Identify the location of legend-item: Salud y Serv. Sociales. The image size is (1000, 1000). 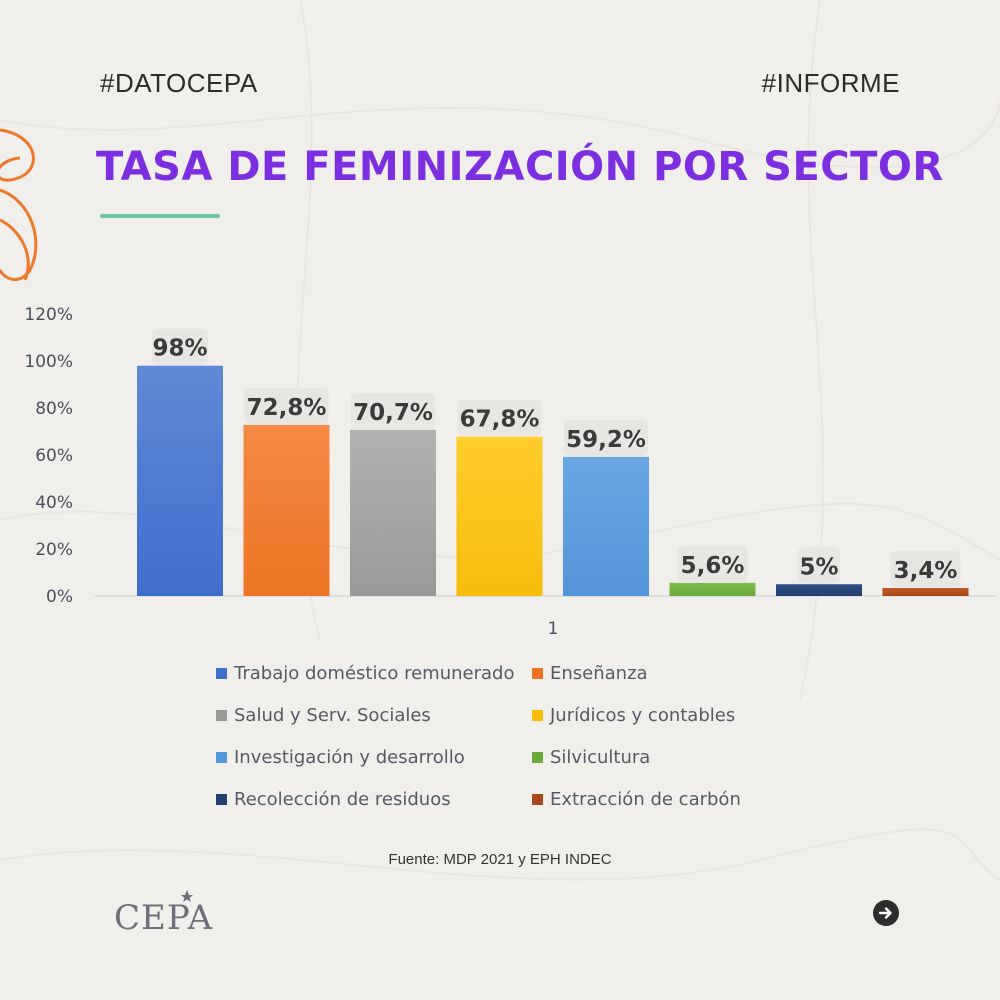
(374, 715).